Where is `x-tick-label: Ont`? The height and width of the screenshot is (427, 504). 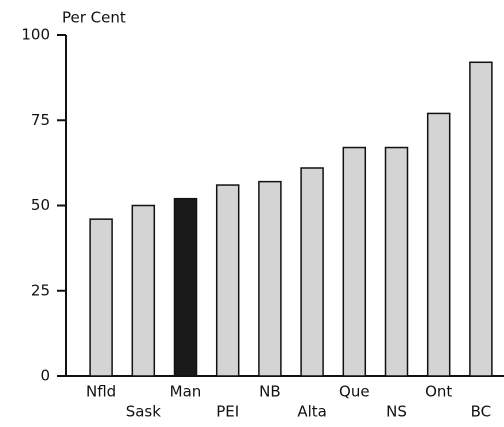
x-tick-label: Ont is located at coordinates (438, 392).